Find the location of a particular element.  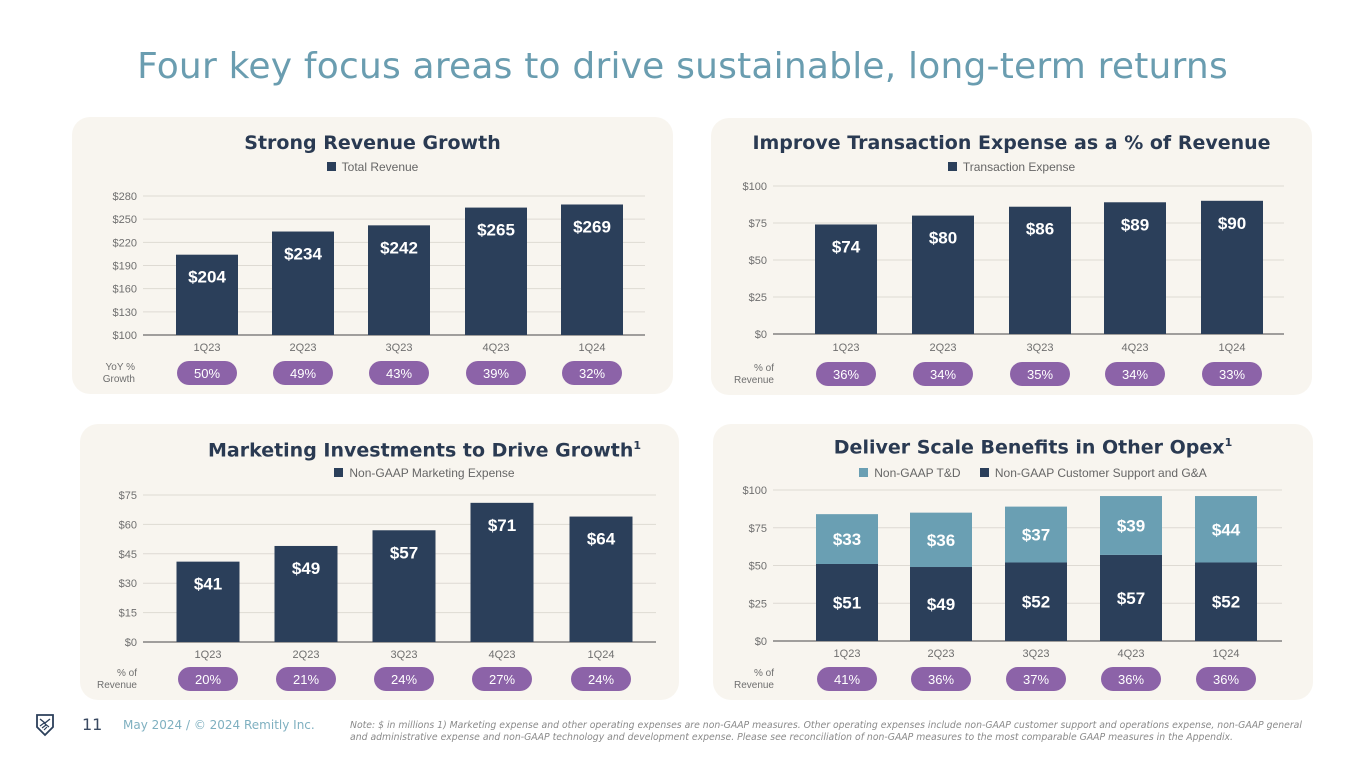

y-tick-label: $250 is located at coordinates (125, 220).